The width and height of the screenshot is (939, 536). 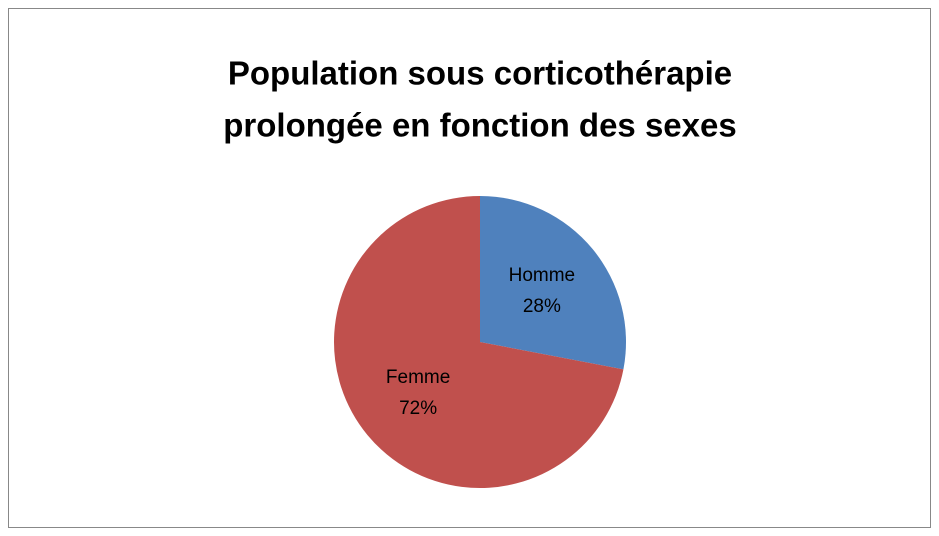 What do you see at coordinates (479, 125) in the screenshot?
I see `chart-title: prolongée en fonction des sexes` at bounding box center [479, 125].